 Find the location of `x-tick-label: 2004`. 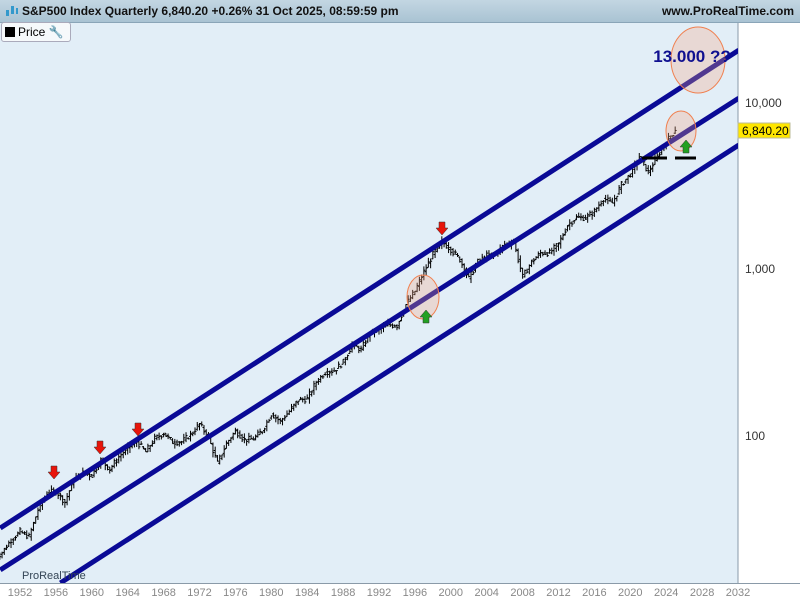

x-tick-label: 2004 is located at coordinates (486, 593).